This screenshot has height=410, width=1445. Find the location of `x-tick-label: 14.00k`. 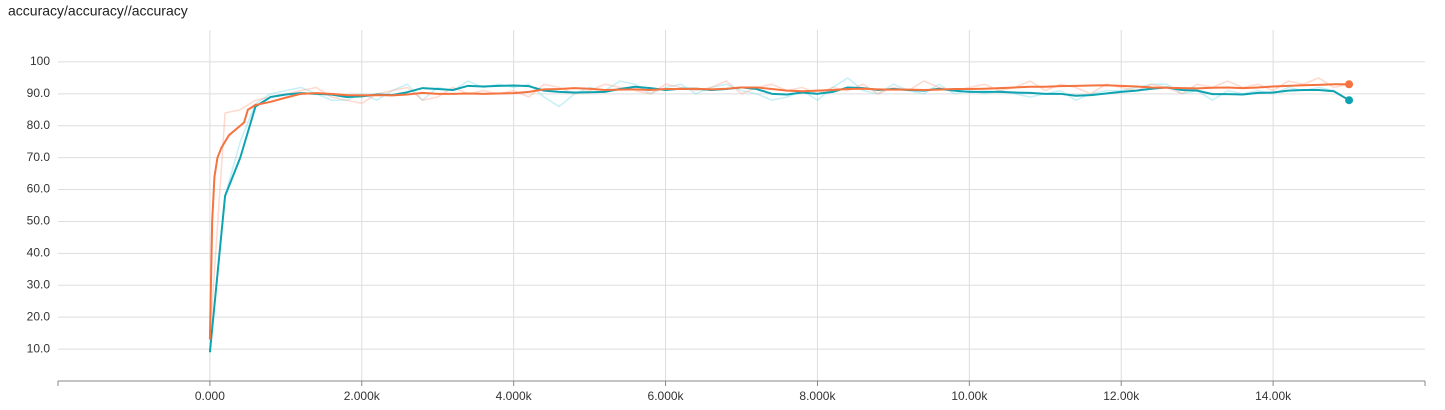

x-tick-label: 14.00k is located at coordinates (1273, 396).